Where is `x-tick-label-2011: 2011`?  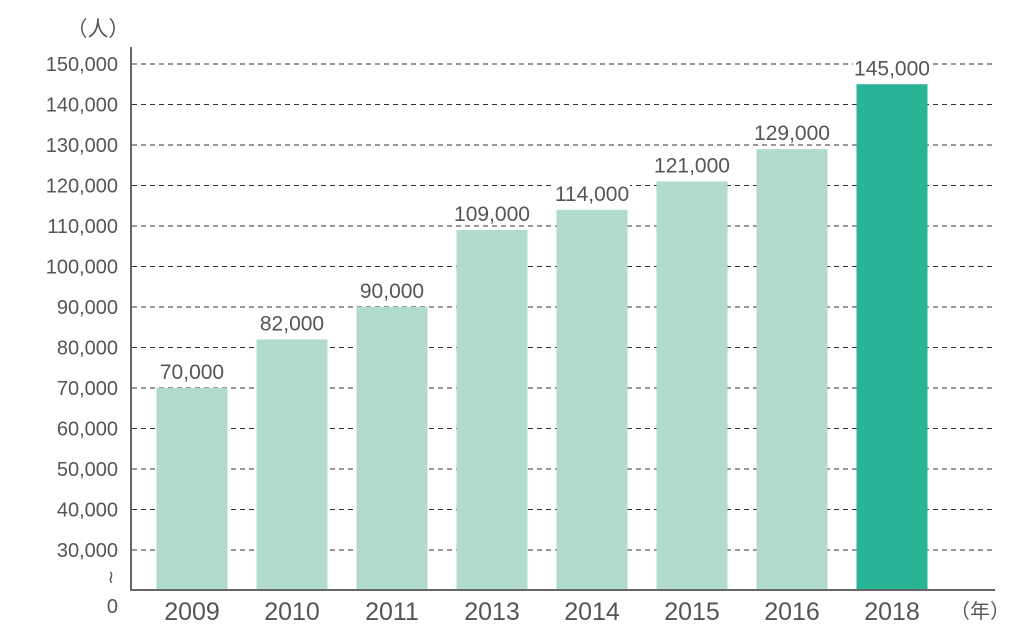
x-tick-label-2011: 2011 is located at coordinates (392, 612).